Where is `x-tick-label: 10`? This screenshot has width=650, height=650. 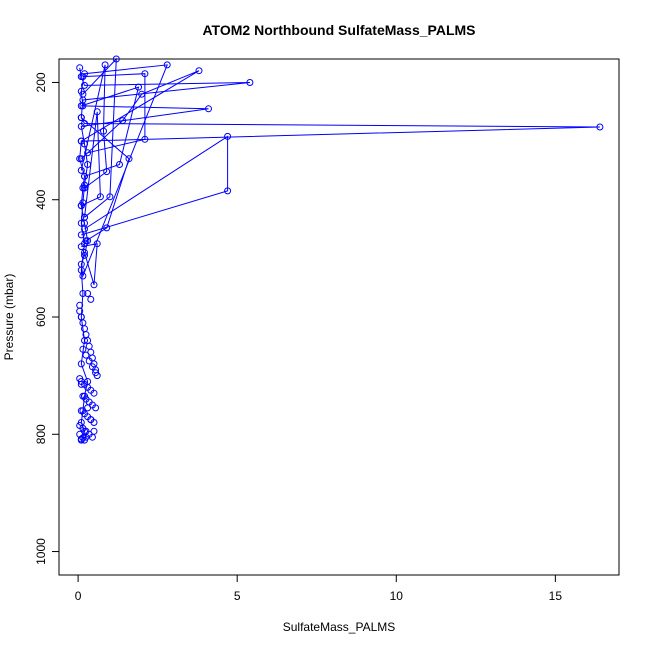 x-tick-label: 10 is located at coordinates (397, 596).